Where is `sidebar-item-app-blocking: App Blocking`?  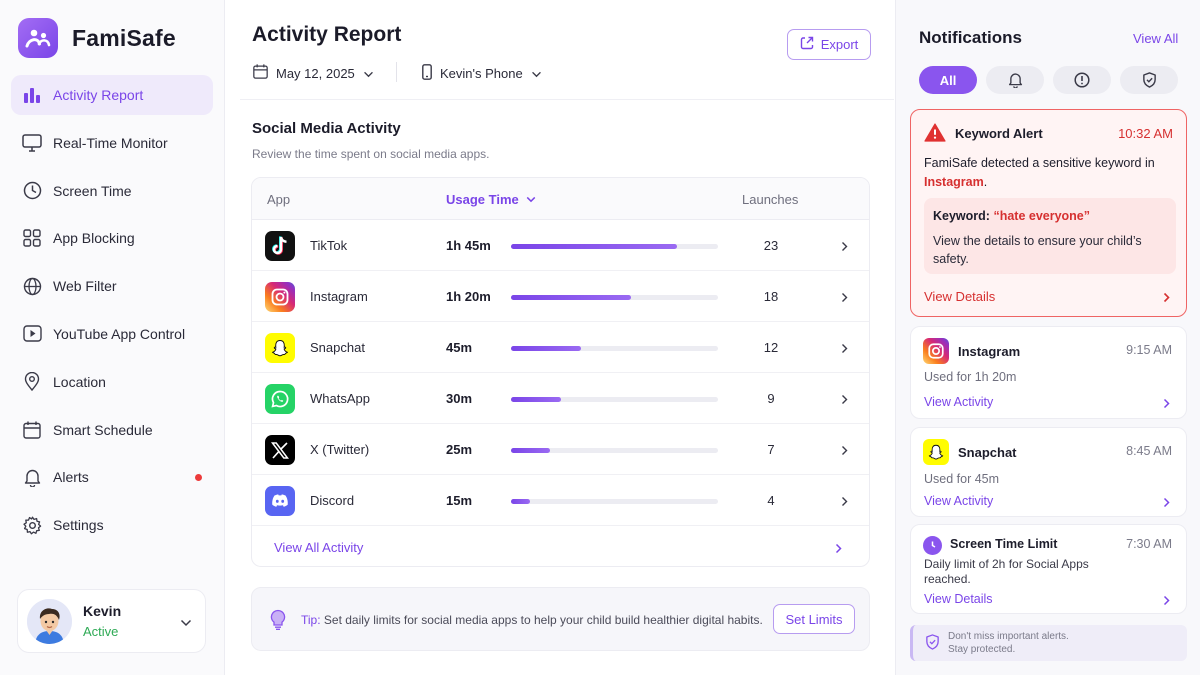
sidebar-item-app-blocking: App Blocking is located at coordinates (112, 238).